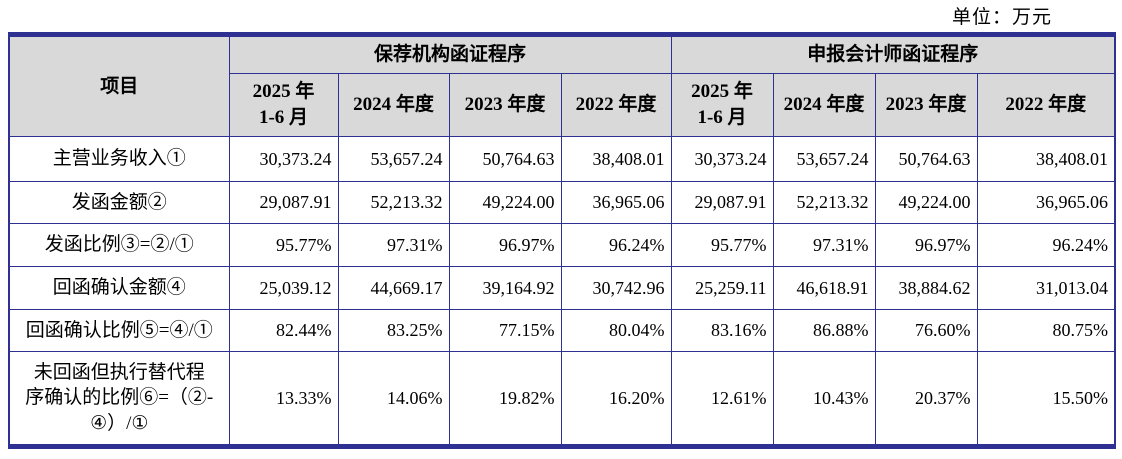 The height and width of the screenshot is (459, 1122). I want to click on value-cell: 86.88%, so click(824, 330).